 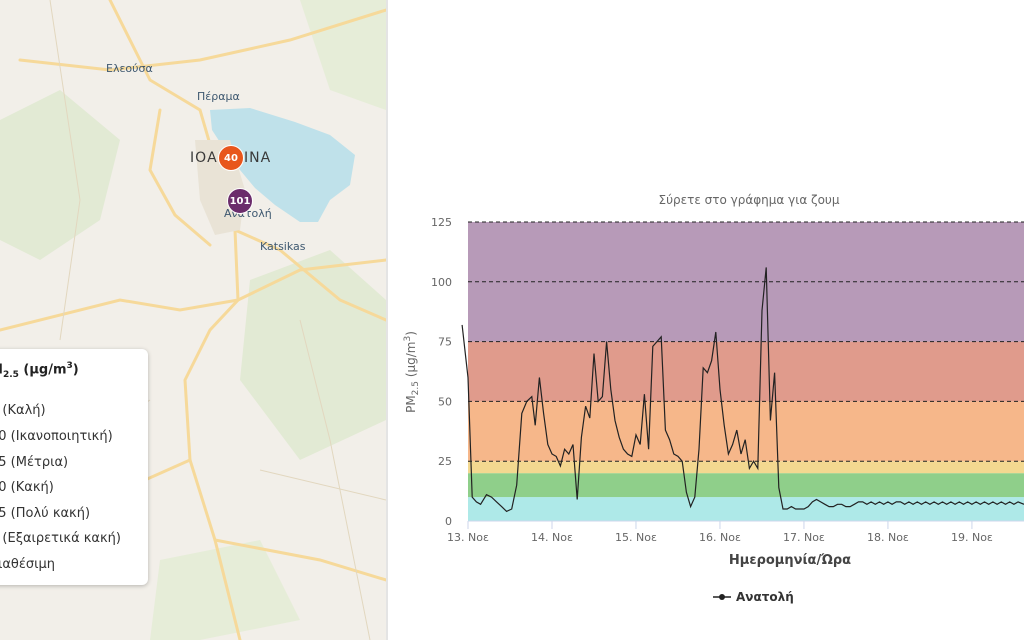 What do you see at coordinates (240, 201) in the screenshot?
I see `station-marker-anatoli: 101` at bounding box center [240, 201].